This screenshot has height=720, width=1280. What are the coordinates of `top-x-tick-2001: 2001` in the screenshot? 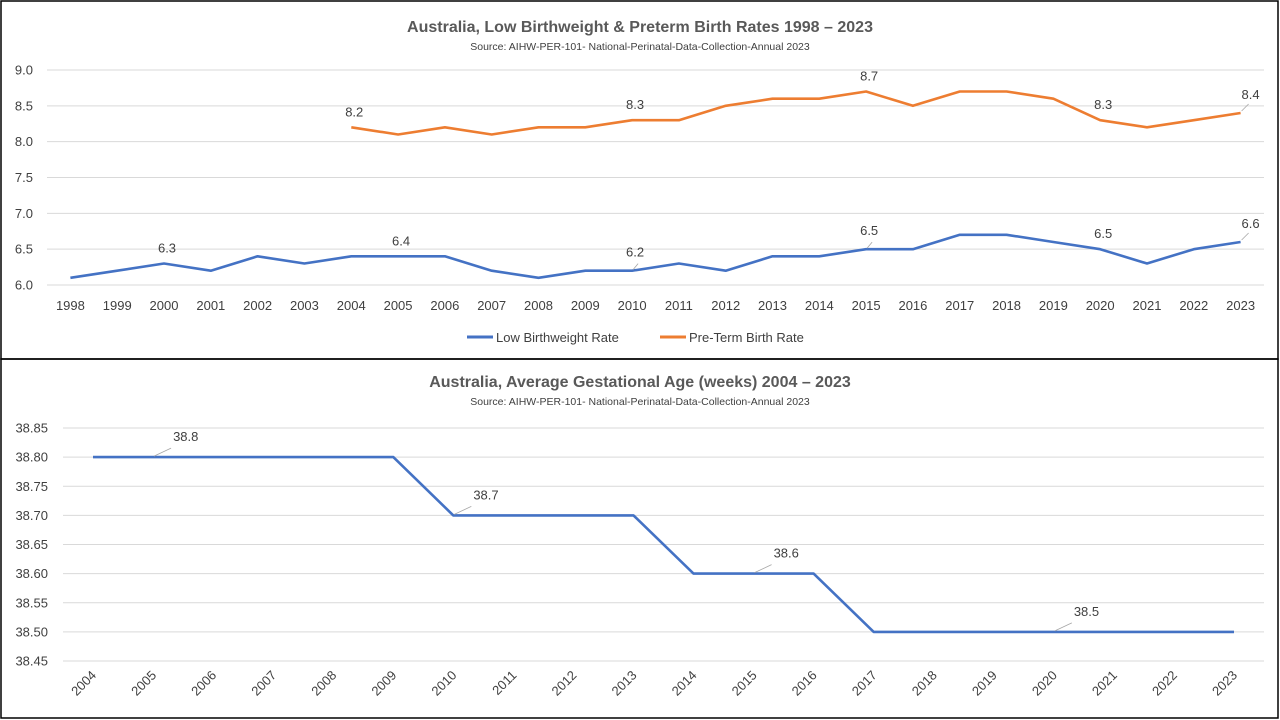 It's located at (210, 305).